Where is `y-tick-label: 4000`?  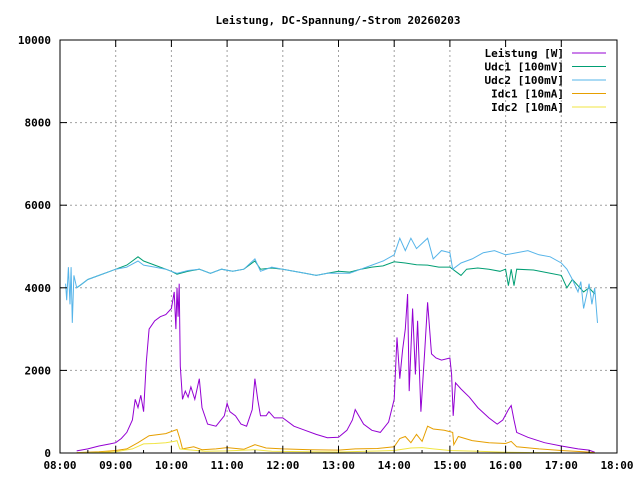 y-tick-label: 4000 is located at coordinates (38, 288).